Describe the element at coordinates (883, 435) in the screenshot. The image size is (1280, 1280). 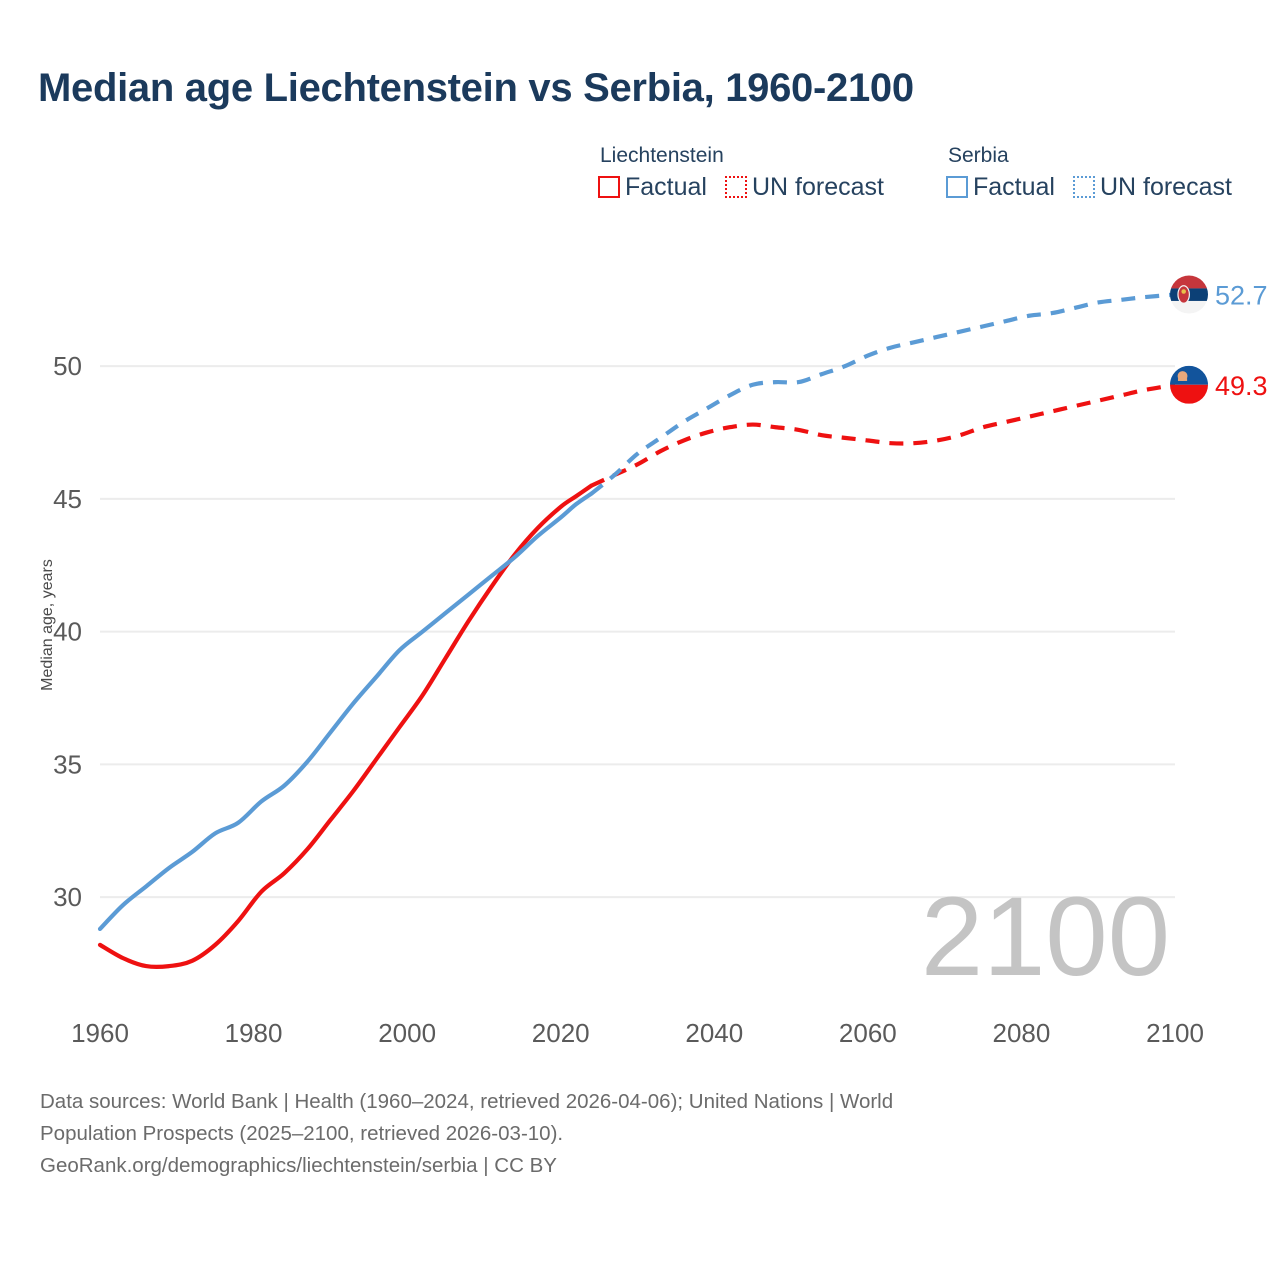
I see `series-liechtenstein-forecast` at that location.